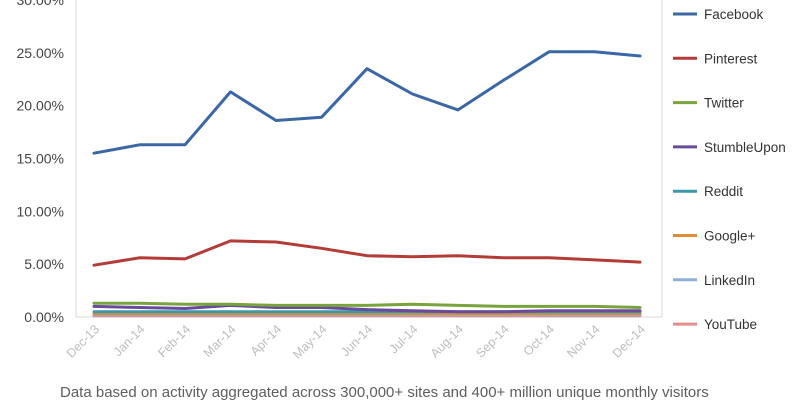 The width and height of the screenshot is (800, 410). Describe the element at coordinates (129, 340) in the screenshot. I see `x-tick-label: Jan-14` at that location.